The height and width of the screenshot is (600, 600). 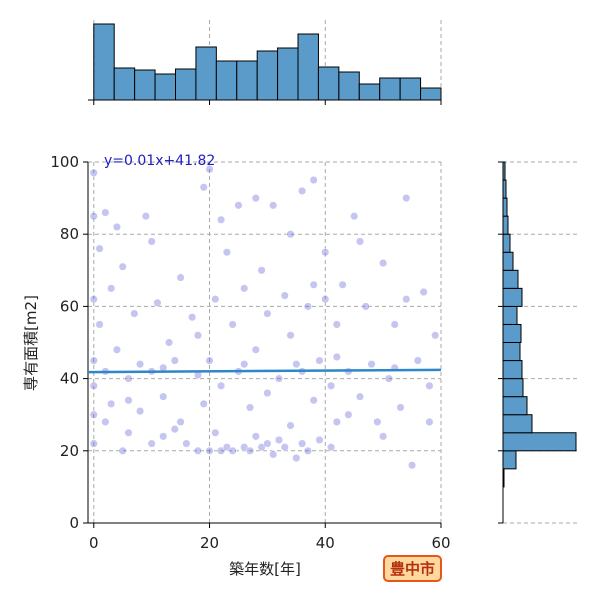 What do you see at coordinates (69, 451) in the screenshot?
I see `y-tick-label: 20` at bounding box center [69, 451].